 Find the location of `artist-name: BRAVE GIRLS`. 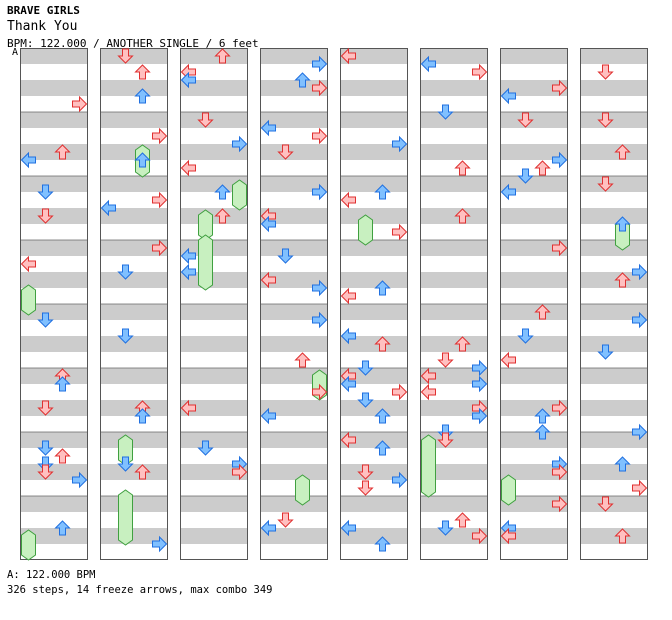

artist-name: BRAVE GIRLS is located at coordinates (43, 10).